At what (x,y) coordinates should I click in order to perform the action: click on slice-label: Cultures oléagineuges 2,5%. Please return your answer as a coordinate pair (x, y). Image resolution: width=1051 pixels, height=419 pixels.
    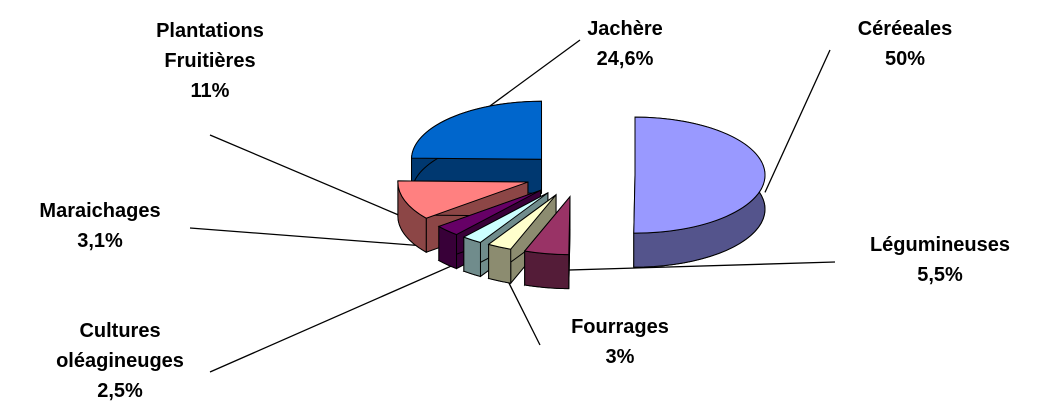
    Looking at the image, I should click on (120, 361).